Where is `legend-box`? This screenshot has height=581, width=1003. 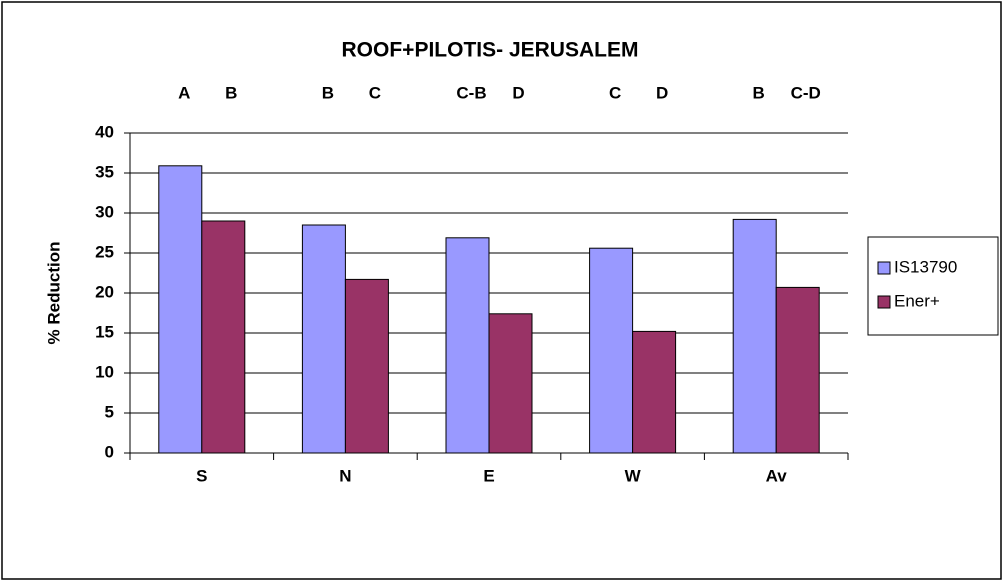
legend-box is located at coordinates (933, 286).